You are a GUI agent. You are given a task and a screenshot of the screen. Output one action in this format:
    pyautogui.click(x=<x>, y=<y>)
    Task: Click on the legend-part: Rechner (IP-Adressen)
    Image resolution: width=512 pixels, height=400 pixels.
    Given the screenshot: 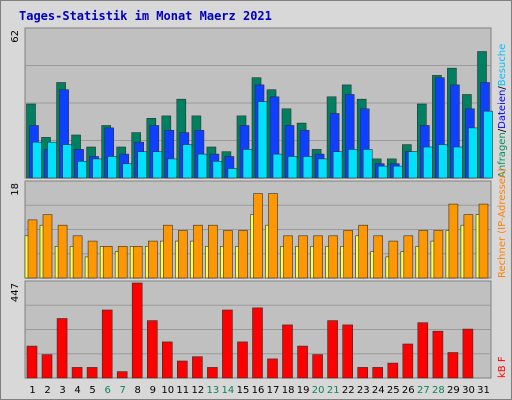 What is the action you would take?
    pyautogui.click(x=502, y=223)
    